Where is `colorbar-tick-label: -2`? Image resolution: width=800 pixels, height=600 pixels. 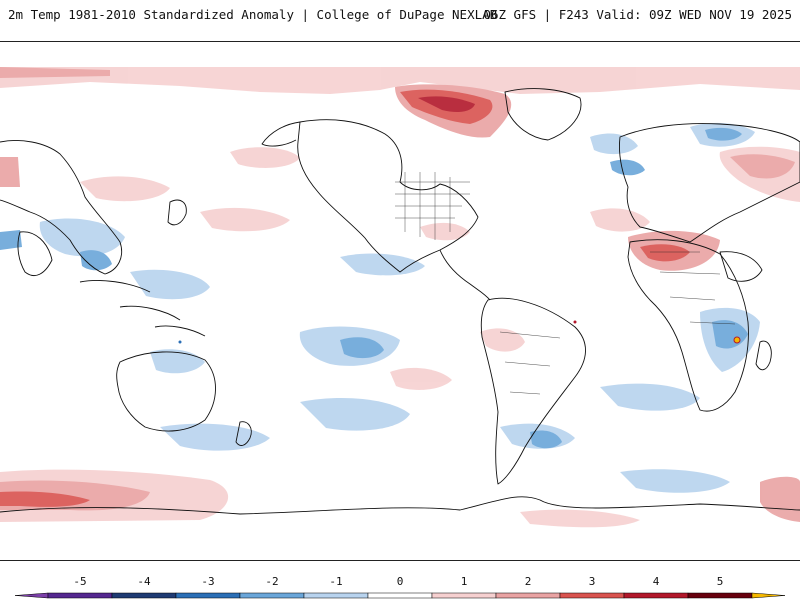
colorbar-tick-label: -2 is located at coordinates (271, 581).